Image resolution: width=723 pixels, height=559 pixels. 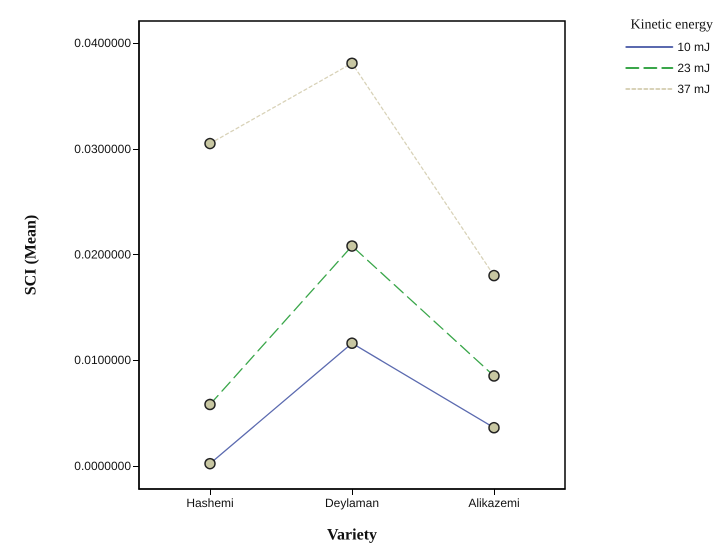 What do you see at coordinates (494, 503) in the screenshot?
I see `x-tick-label: Alikazemi` at bounding box center [494, 503].